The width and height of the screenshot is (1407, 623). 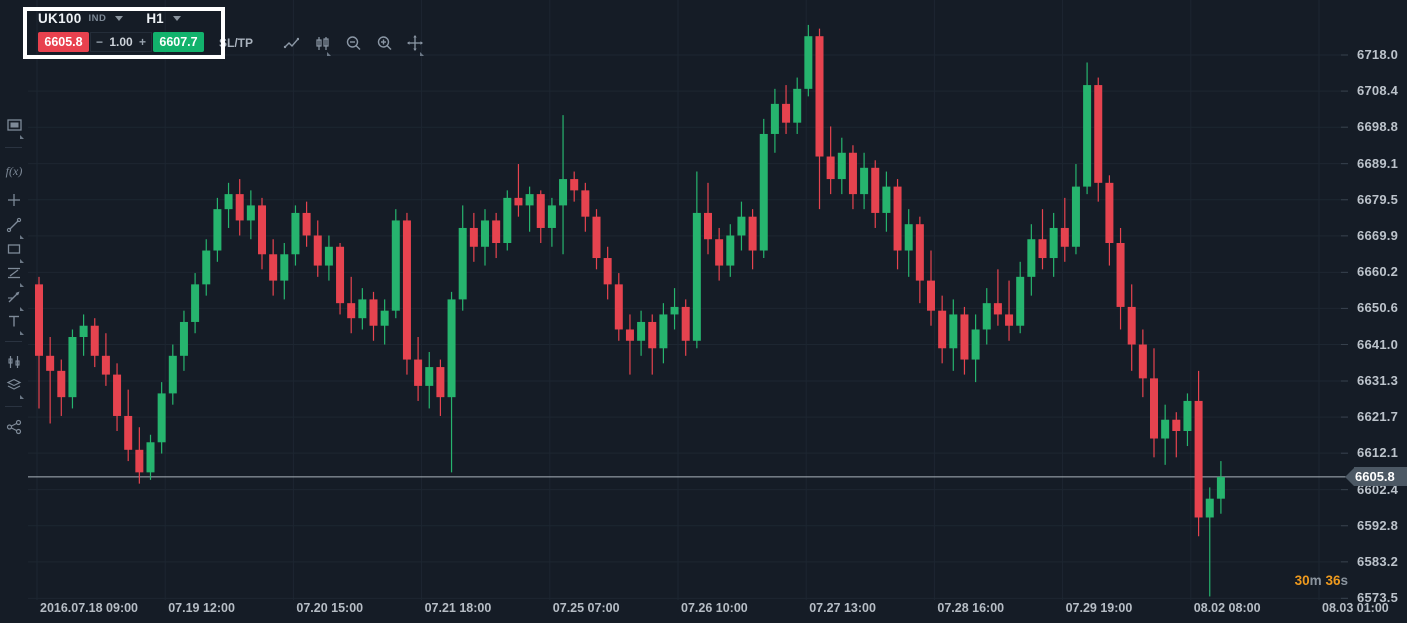 I want to click on zoom-out-icon, so click(x=352, y=42).